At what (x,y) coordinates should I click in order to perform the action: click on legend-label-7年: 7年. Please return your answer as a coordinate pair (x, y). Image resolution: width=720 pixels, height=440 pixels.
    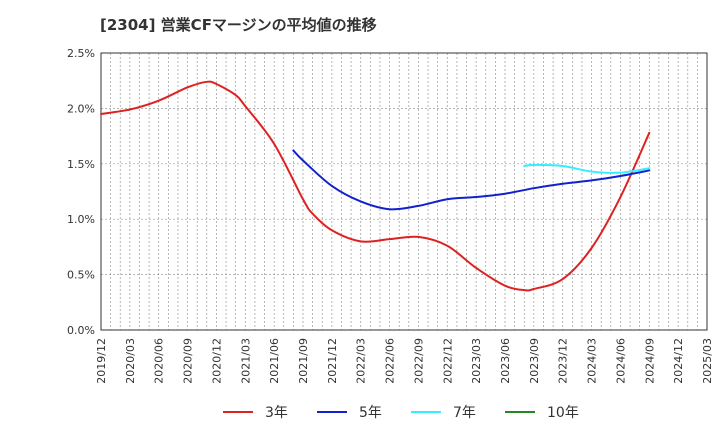
    Looking at the image, I should click on (464, 413).